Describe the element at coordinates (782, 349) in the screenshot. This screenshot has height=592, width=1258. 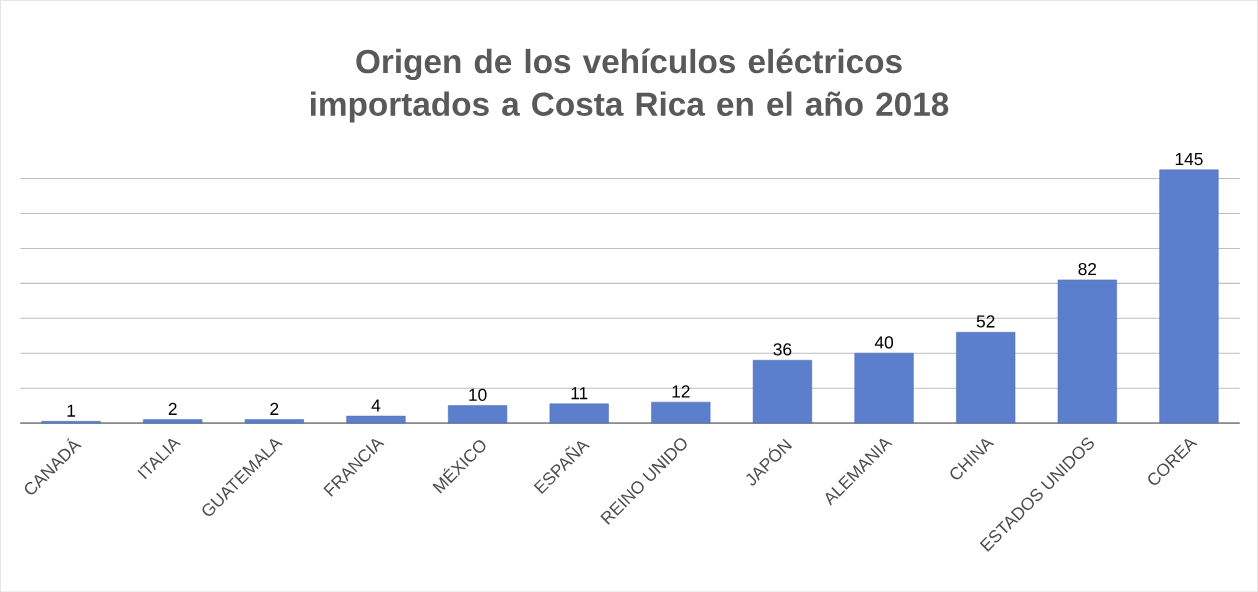
I see `data-label: 36` at that location.